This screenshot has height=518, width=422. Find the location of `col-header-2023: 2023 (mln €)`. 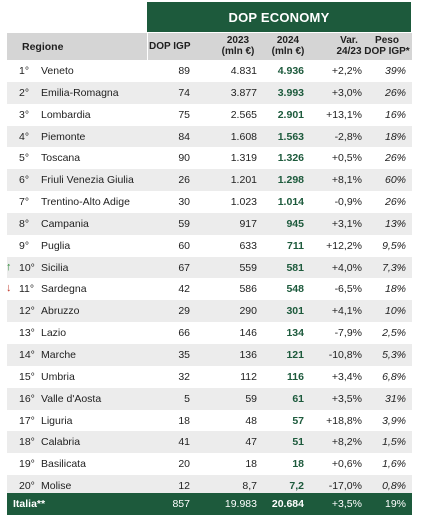

col-header-2023: 2023 (mln €) is located at coordinates (238, 46).